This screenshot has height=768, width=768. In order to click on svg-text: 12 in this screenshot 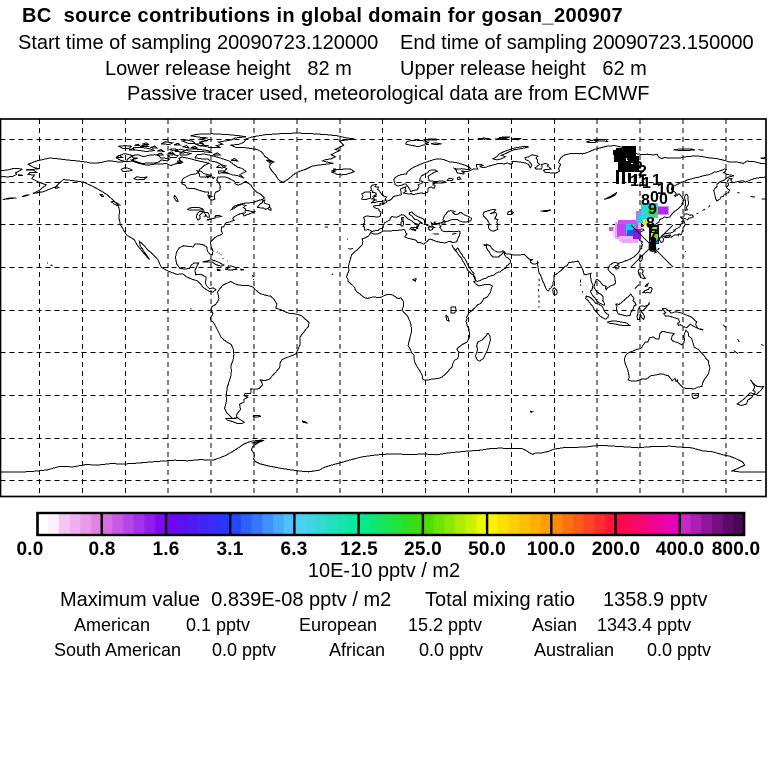, I will do `click(634, 167)`.